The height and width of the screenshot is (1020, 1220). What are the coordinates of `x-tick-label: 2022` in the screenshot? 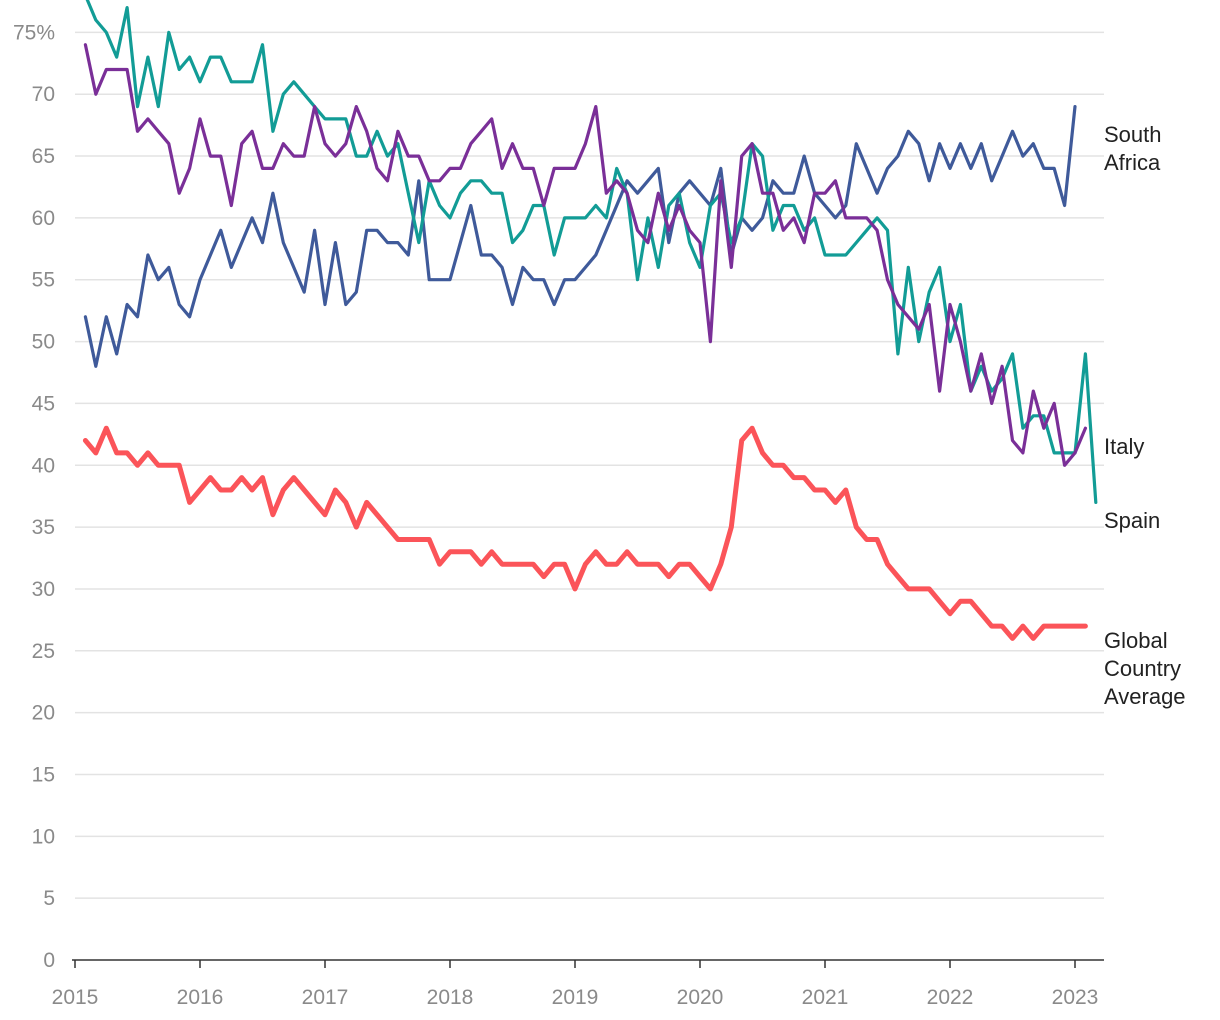 It's located at (950, 997).